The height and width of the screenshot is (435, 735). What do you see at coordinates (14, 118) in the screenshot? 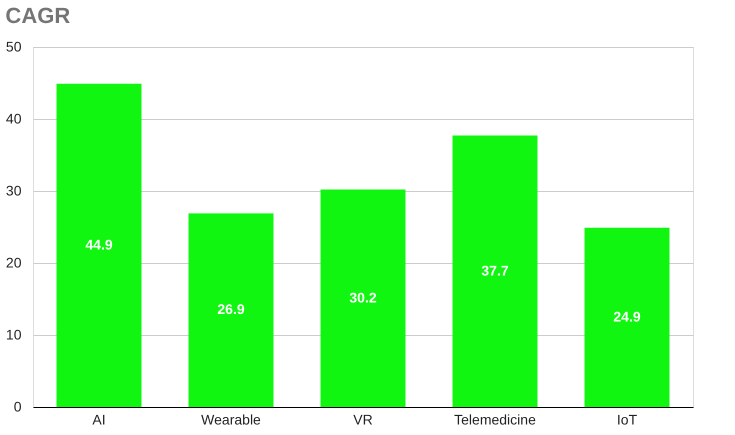
I see `y-tick-label: 40` at bounding box center [14, 118].